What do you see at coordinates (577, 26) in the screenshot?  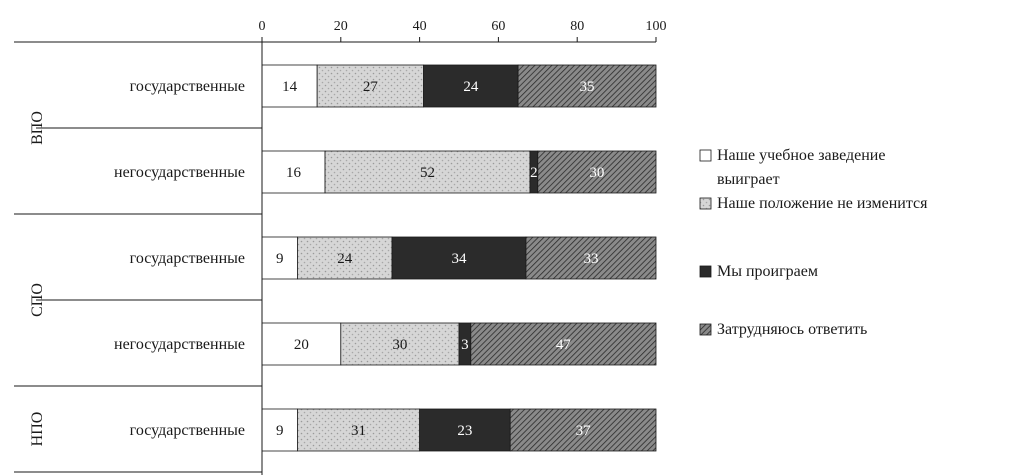 I see `x-tick-label: 80` at bounding box center [577, 26].